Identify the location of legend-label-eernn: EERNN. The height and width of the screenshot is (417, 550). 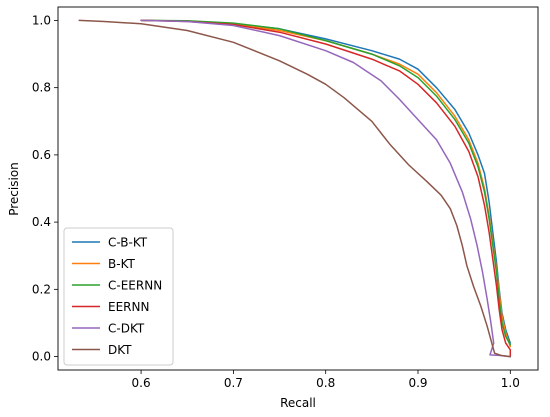
(128, 307).